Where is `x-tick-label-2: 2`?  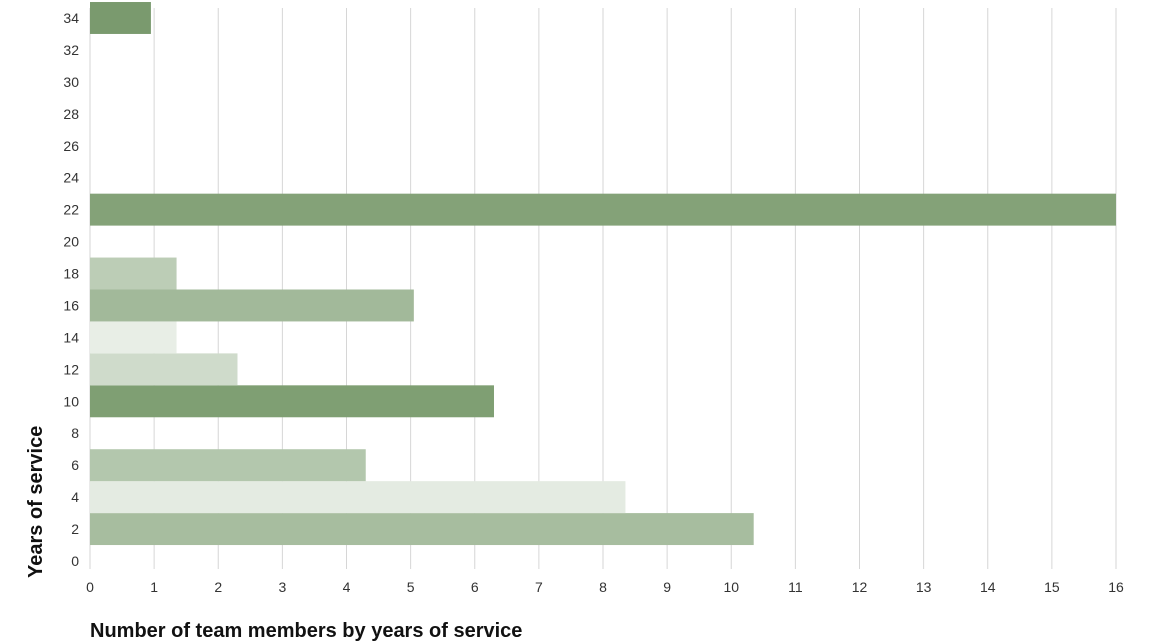 x-tick-label-2: 2 is located at coordinates (218, 587).